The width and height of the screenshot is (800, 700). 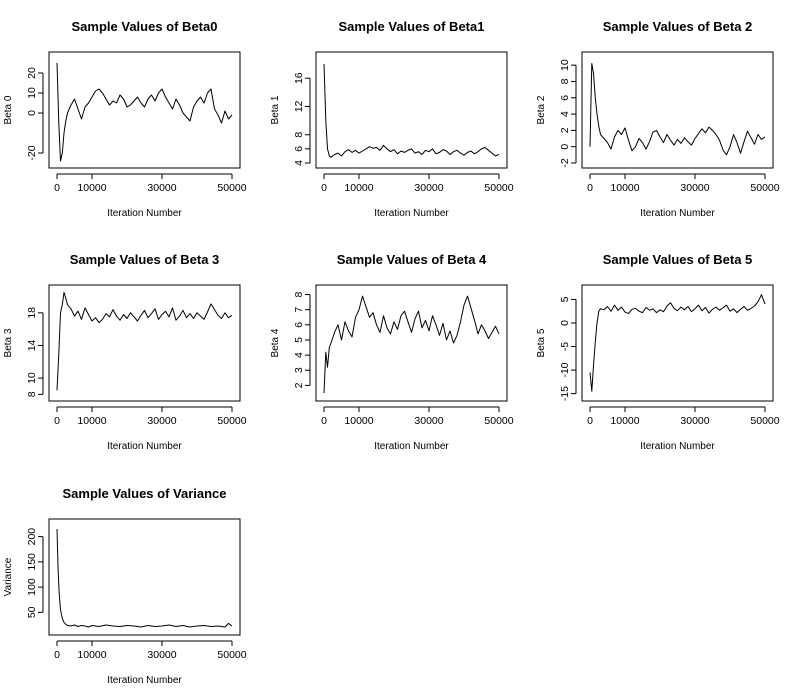 What do you see at coordinates (32, 537) in the screenshot?
I see `y-tick-label: 200` at bounding box center [32, 537].